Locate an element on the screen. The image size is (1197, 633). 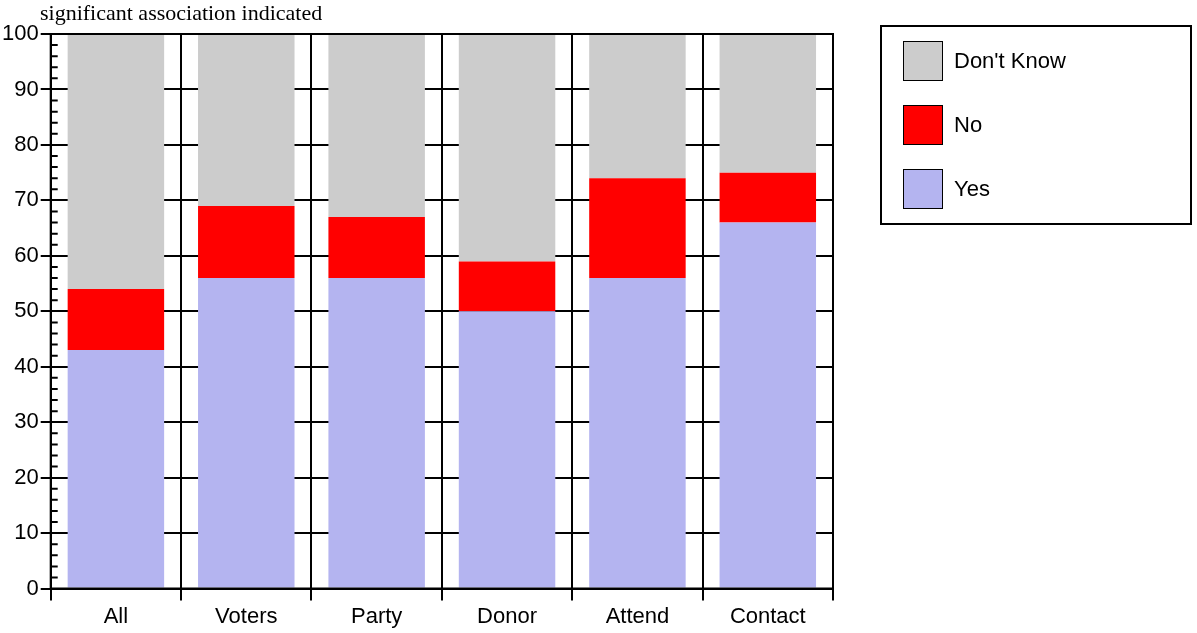
x-tick-label: Donor is located at coordinates (507, 615).